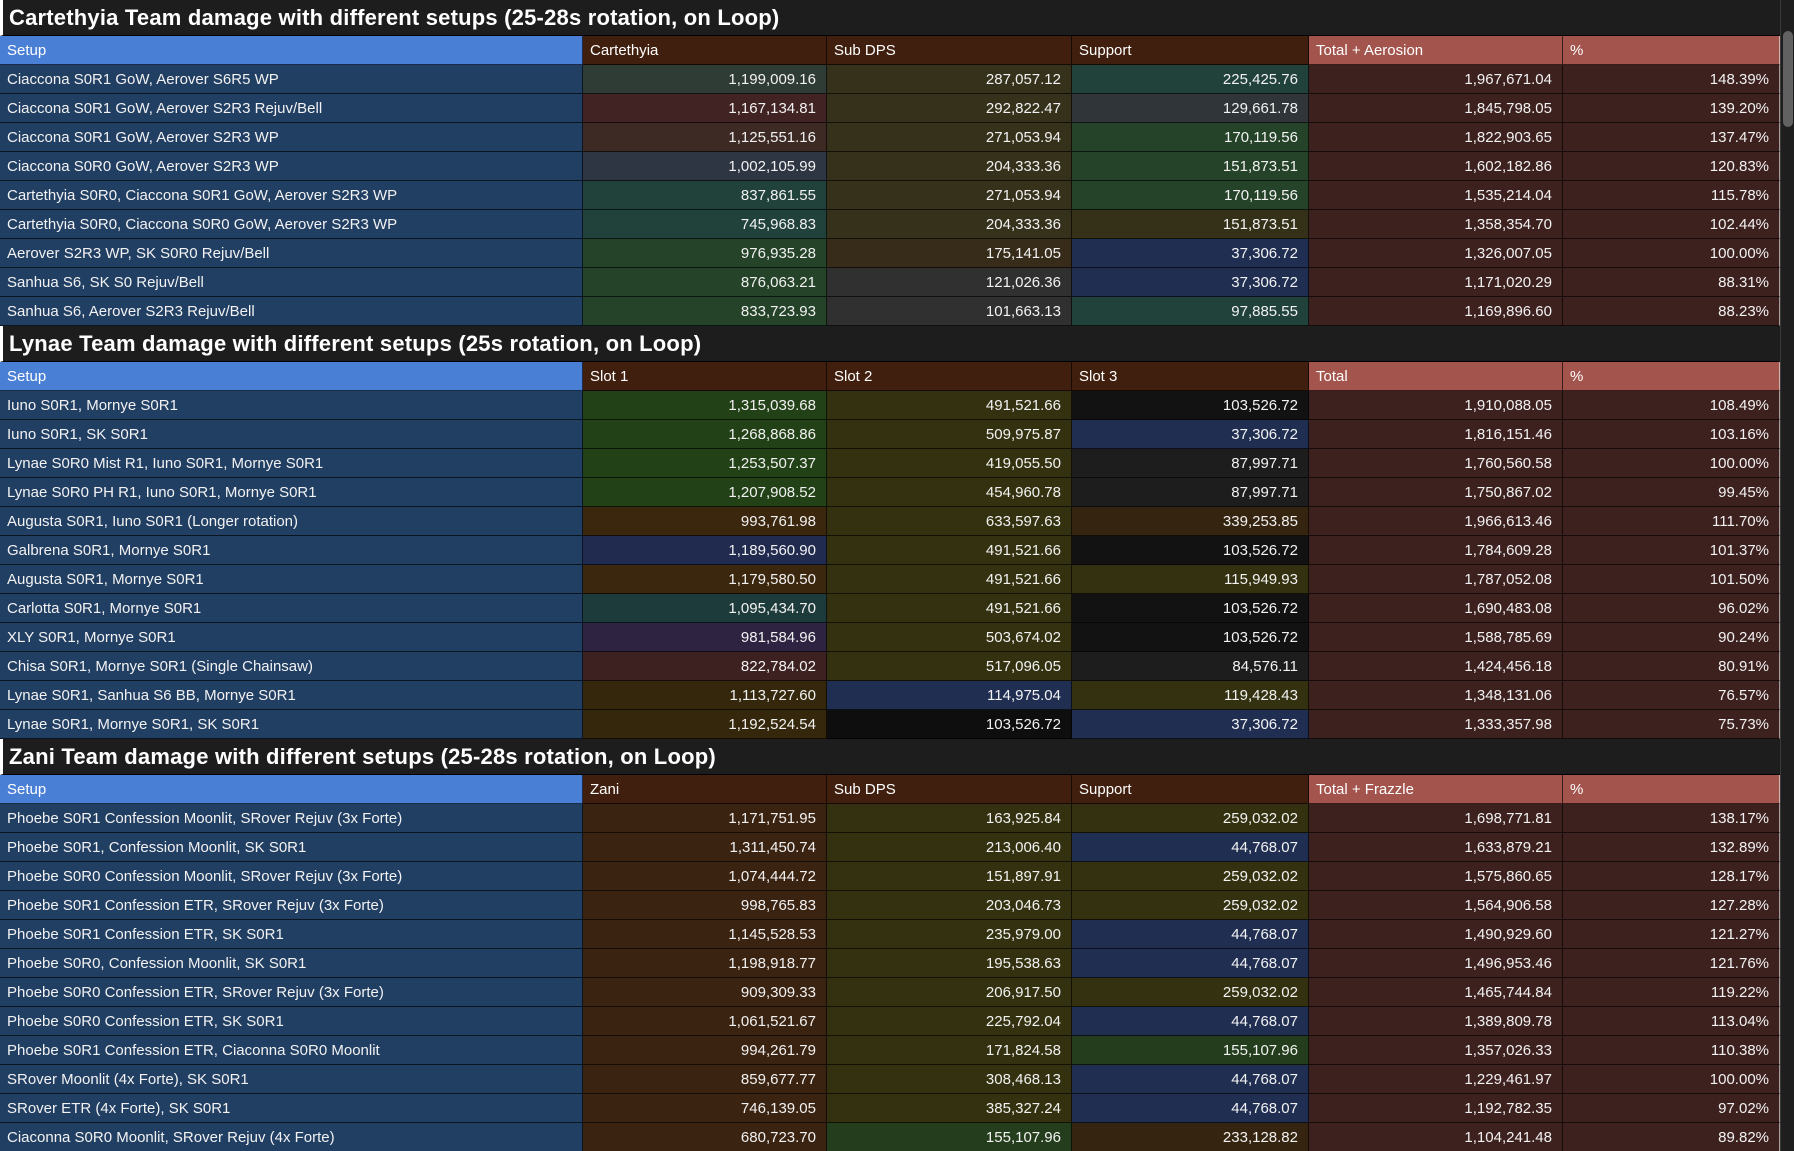 The height and width of the screenshot is (1151, 1794). Describe the element at coordinates (949, 789) in the screenshot. I see `header-cell-sub-dps: Sub DPS` at that location.